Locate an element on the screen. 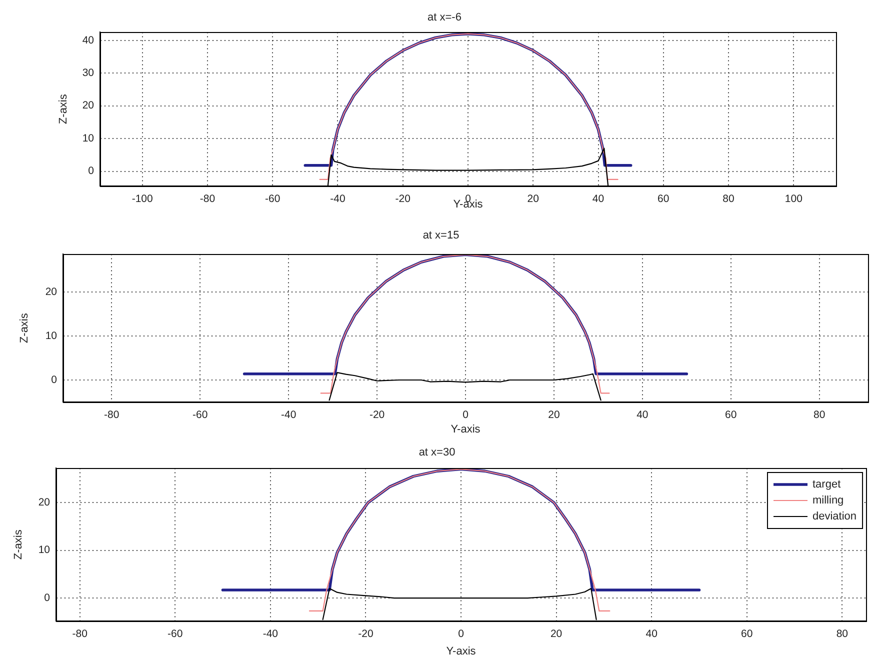  chart-title: at x=15 is located at coordinates (441, 236).